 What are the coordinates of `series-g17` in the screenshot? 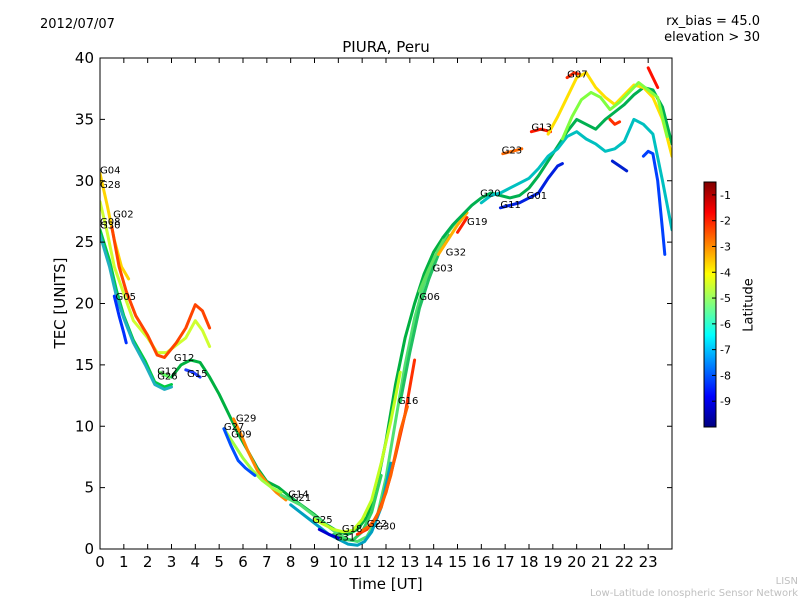 It's located at (614, 111).